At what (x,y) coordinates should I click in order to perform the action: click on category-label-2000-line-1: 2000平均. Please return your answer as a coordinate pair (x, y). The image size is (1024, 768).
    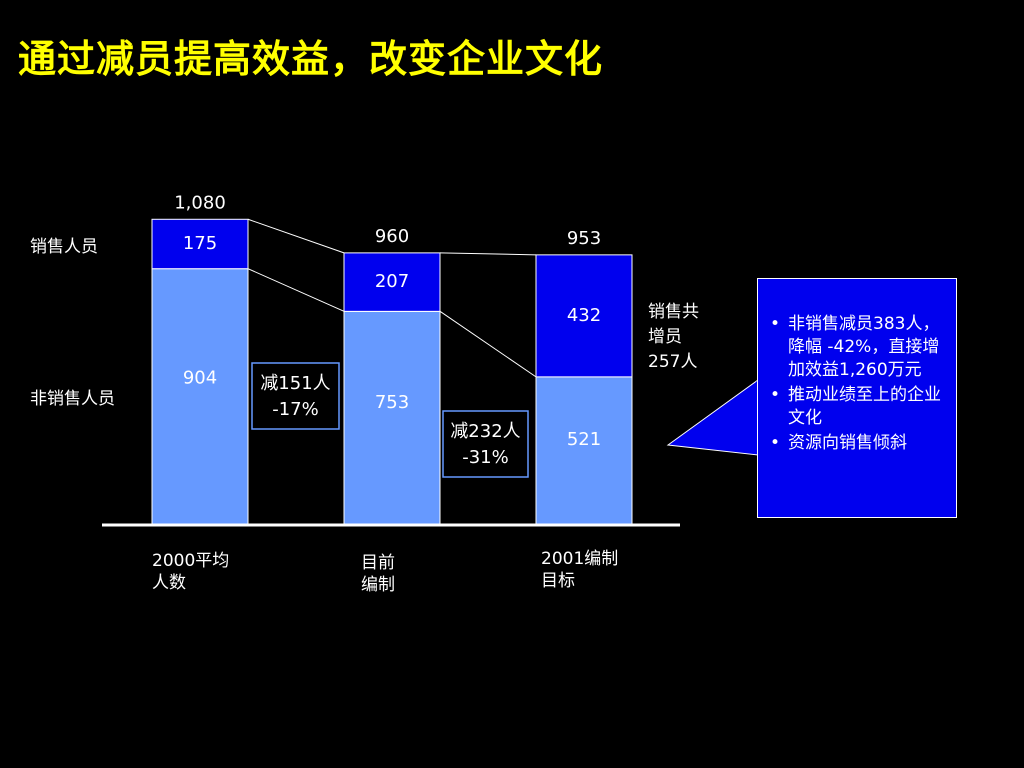
    Looking at the image, I should click on (191, 561).